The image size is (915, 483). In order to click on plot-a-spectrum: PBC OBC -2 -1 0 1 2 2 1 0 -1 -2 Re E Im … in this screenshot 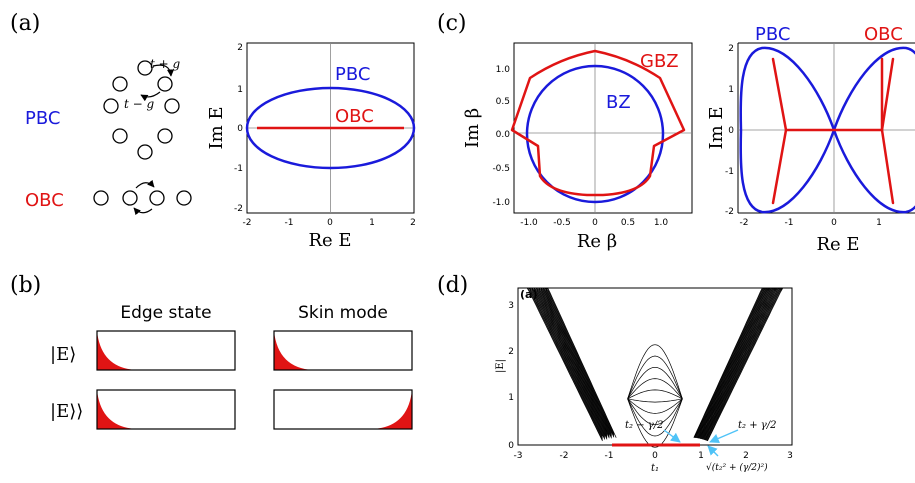, I will do `click(311, 146)`.